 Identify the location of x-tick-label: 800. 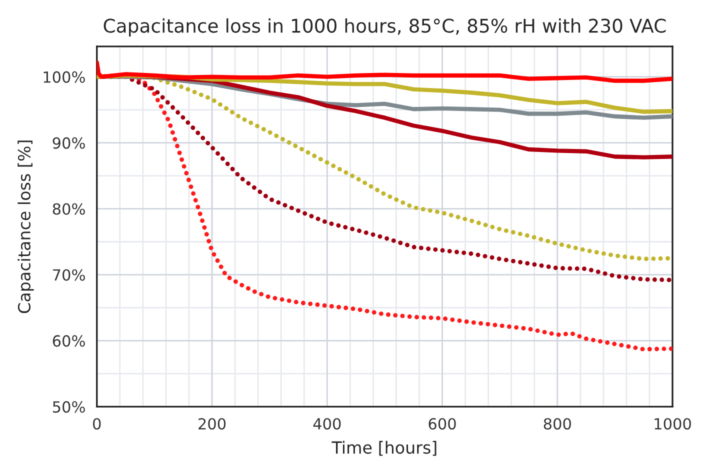
(557, 424).